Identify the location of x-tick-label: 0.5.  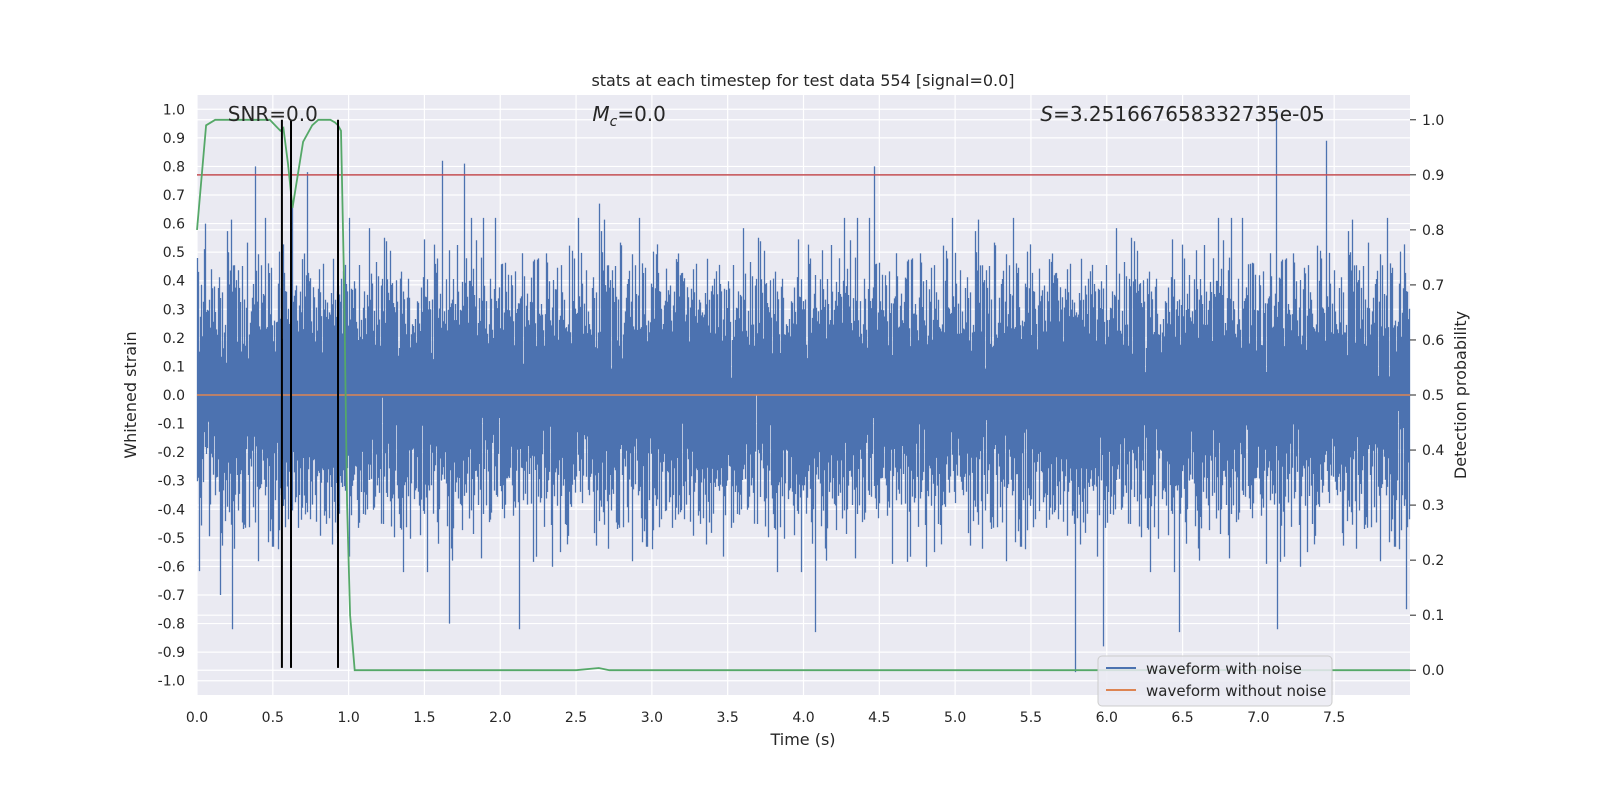
(273, 718).